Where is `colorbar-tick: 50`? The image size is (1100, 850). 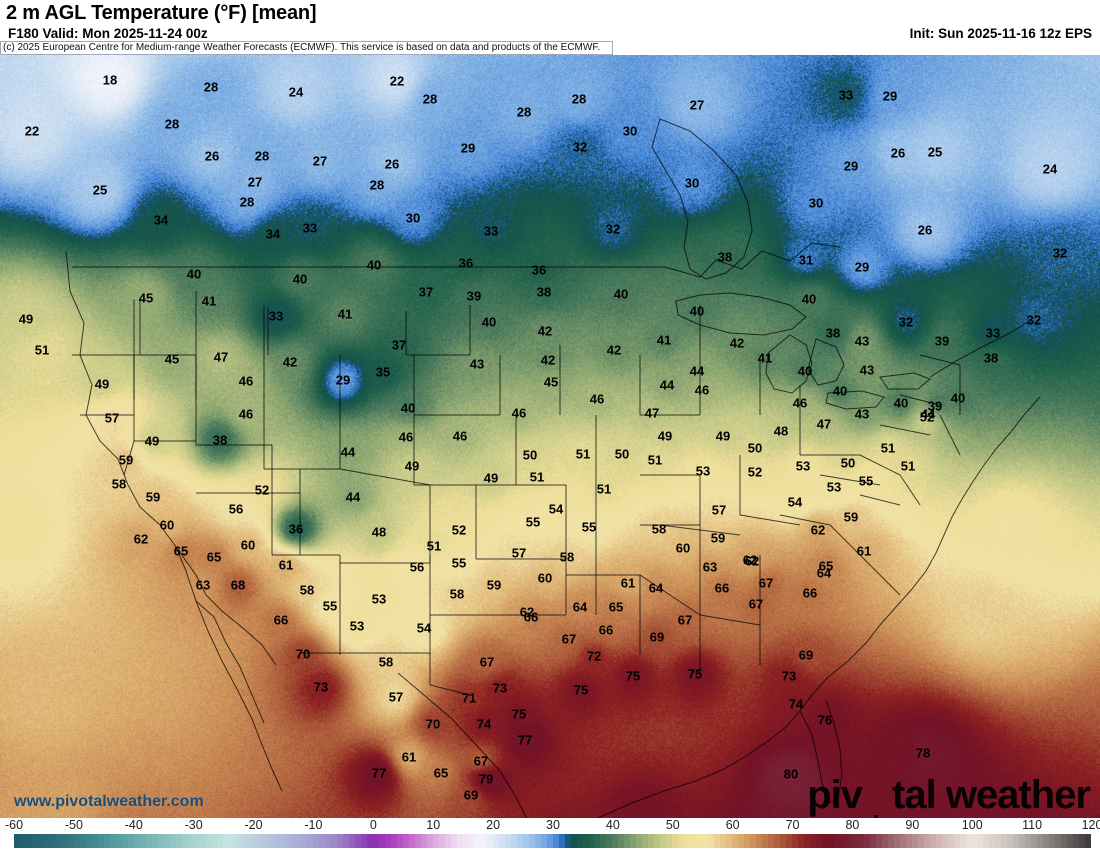 colorbar-tick: 50 is located at coordinates (672, 825).